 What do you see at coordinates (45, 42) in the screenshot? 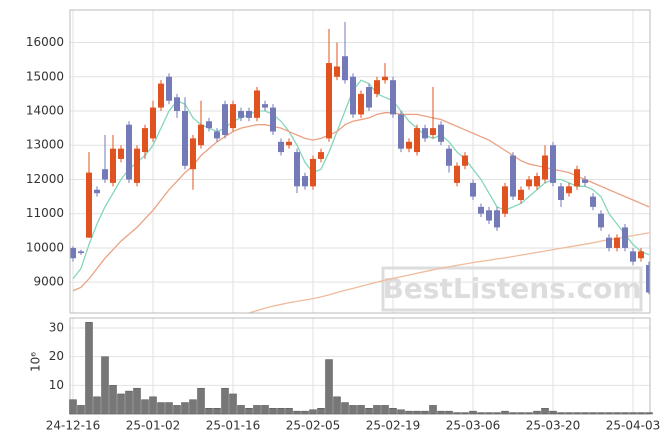
I see `y-tick-label: 16000` at bounding box center [45, 42].